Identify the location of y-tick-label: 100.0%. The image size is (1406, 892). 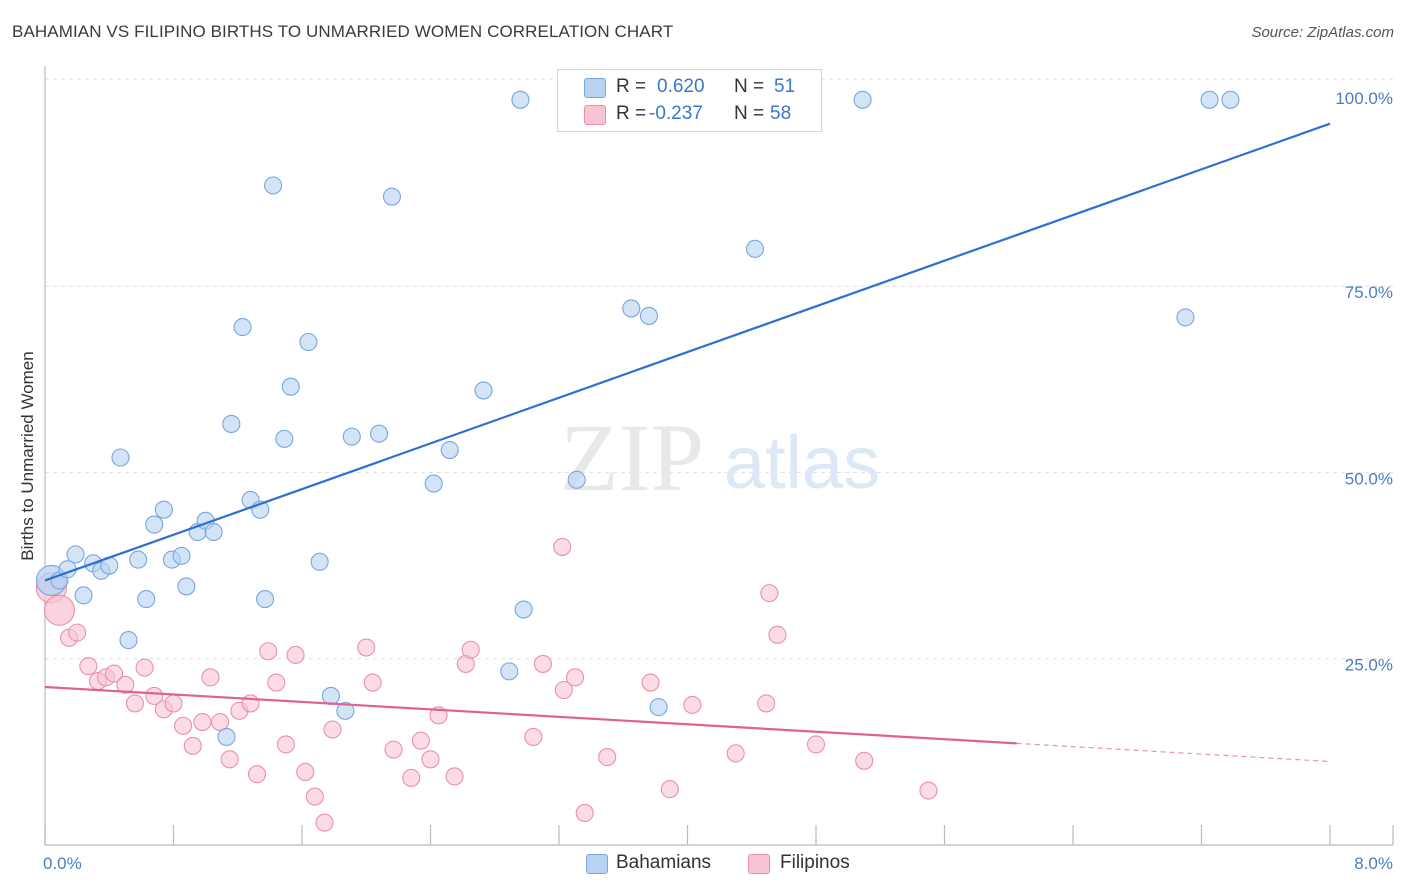
(1364, 98).